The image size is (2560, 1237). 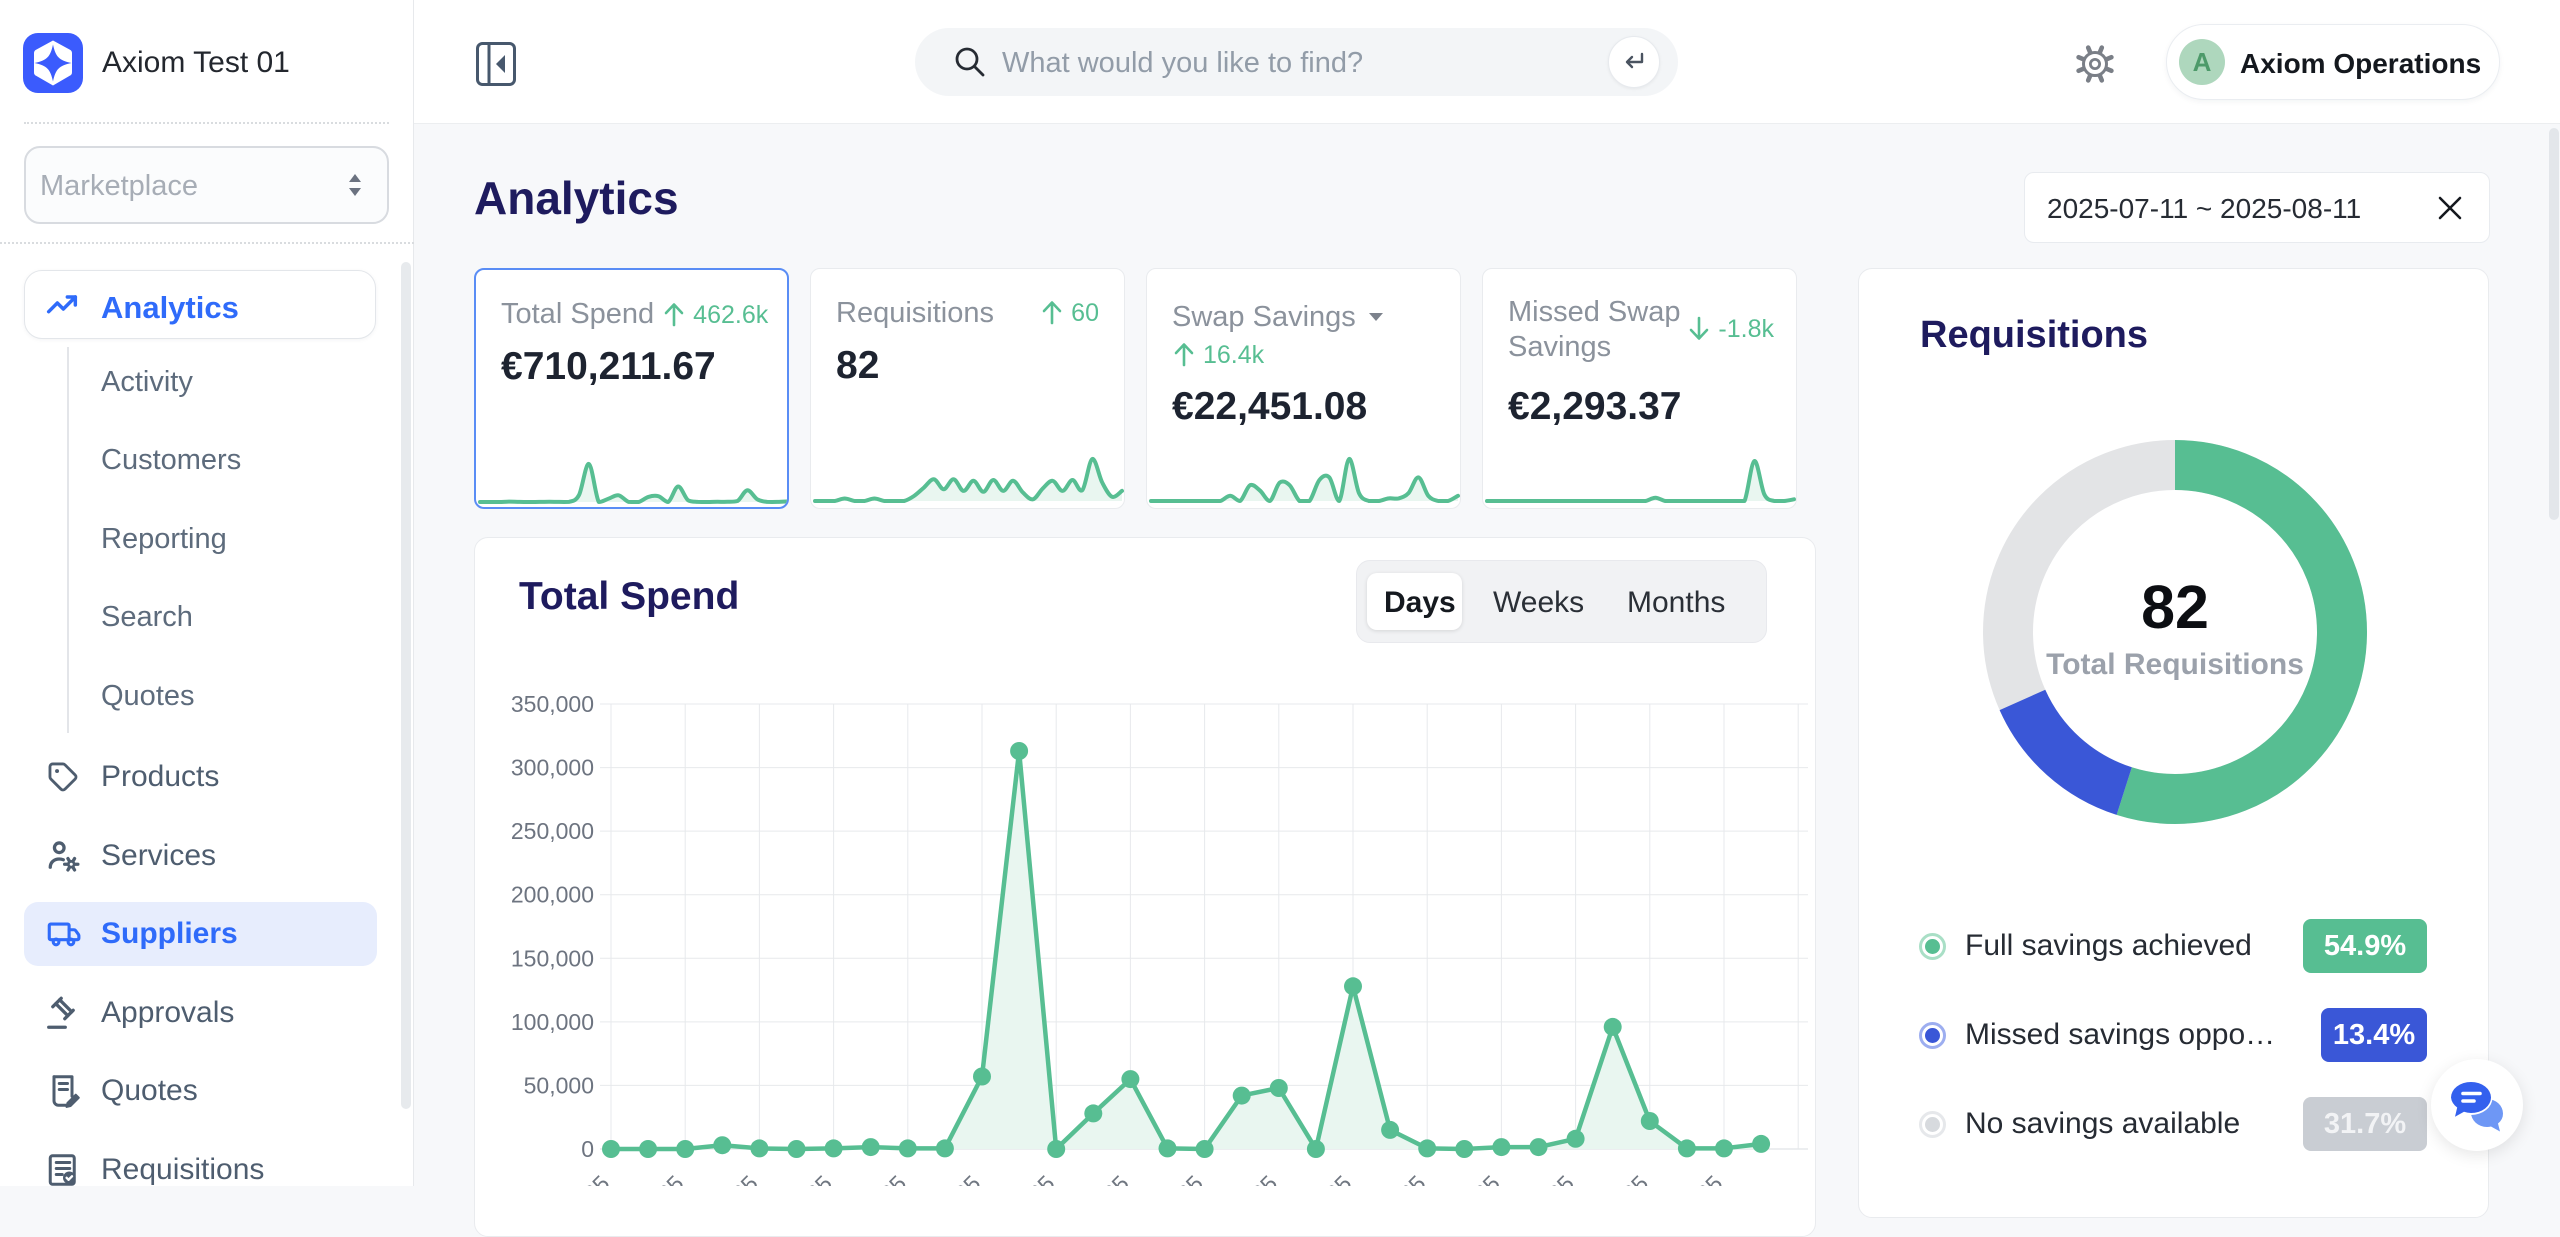 What do you see at coordinates (552, 958) in the screenshot?
I see `svg-text: 150,000` at bounding box center [552, 958].